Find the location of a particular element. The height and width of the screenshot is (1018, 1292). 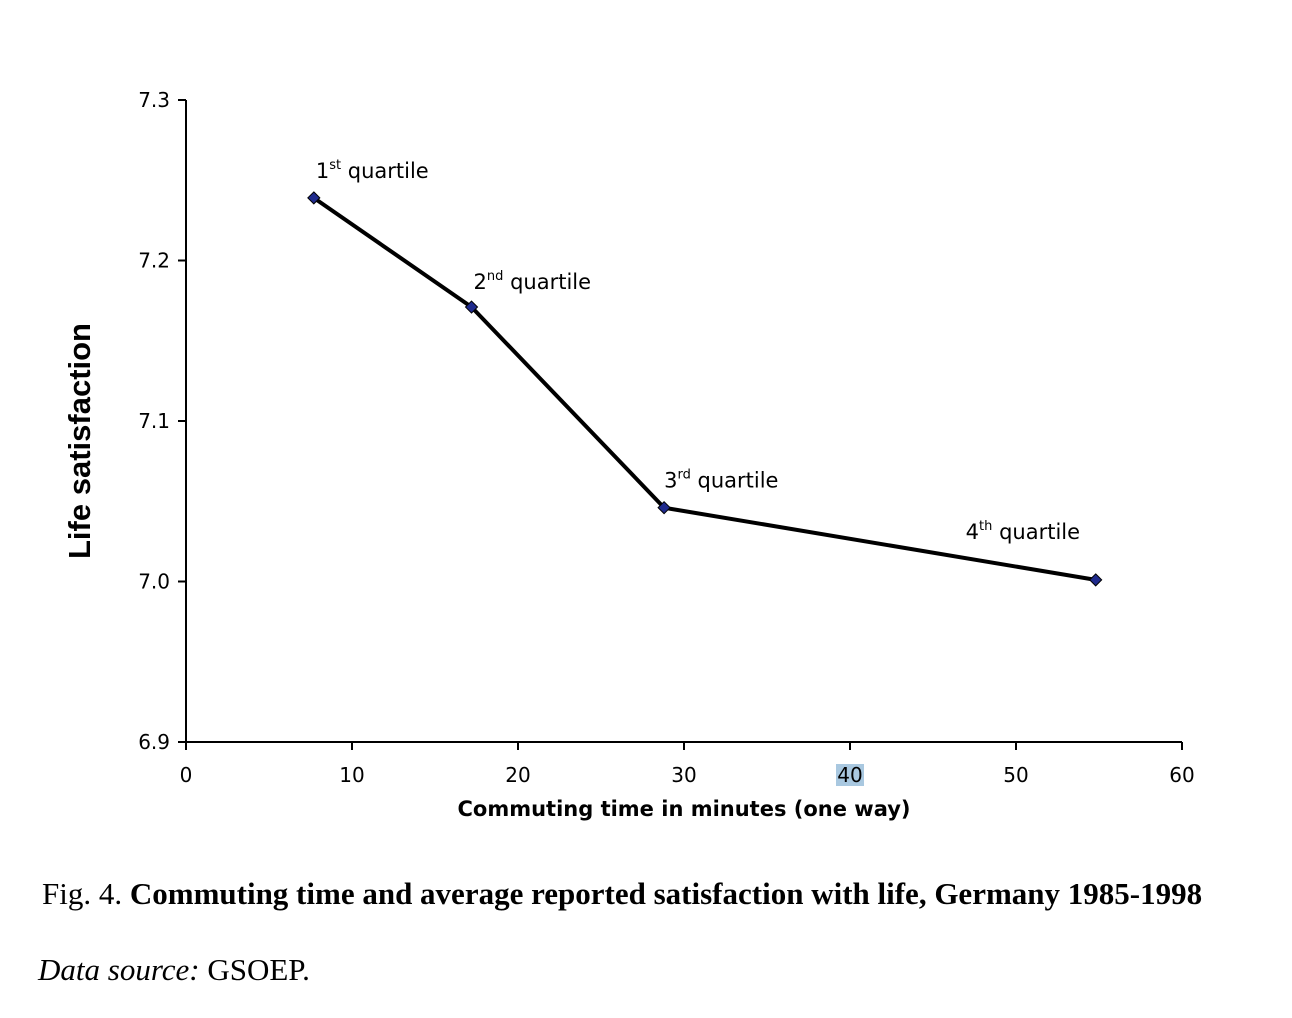

y-axis-title: Life satisfaction is located at coordinates (79, 441).